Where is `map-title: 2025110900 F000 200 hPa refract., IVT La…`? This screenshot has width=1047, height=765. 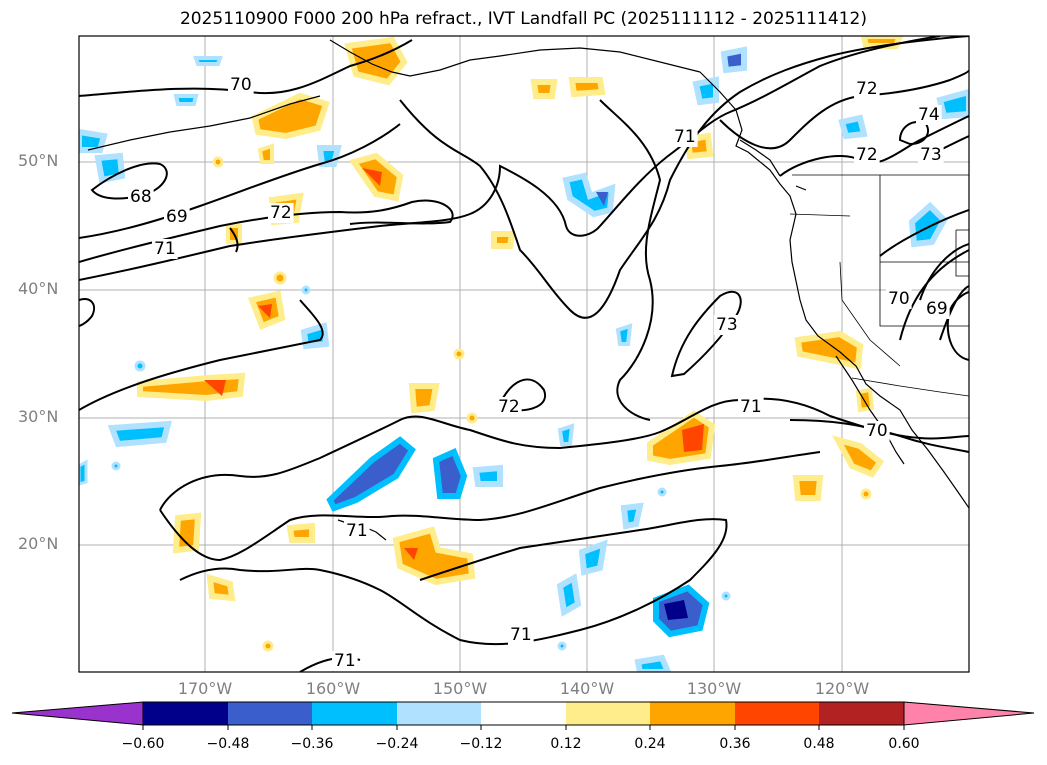
map-title: 2025110900 F000 200 hPa refract., IVT La… is located at coordinates (523, 19).